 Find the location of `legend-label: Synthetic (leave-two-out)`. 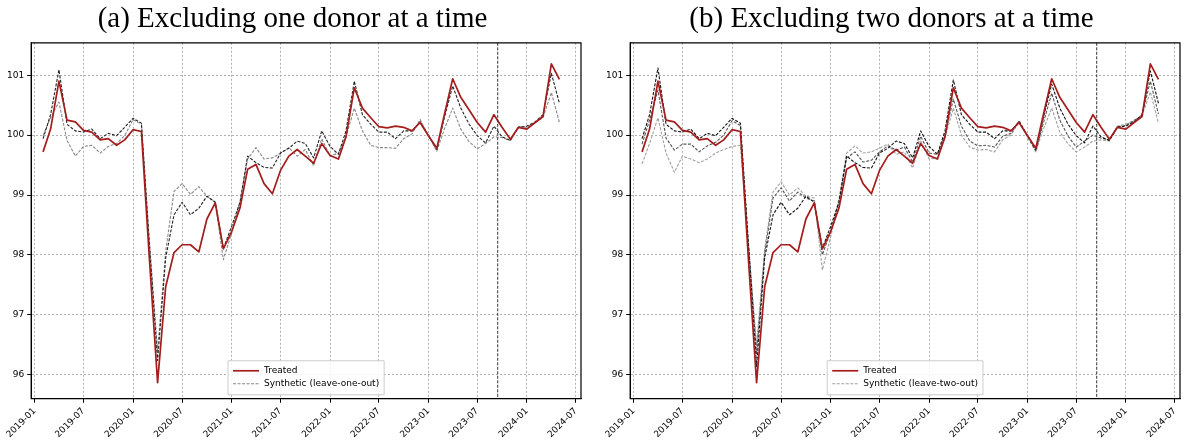

legend-label: Synthetic (leave-two-out) is located at coordinates (920, 383).